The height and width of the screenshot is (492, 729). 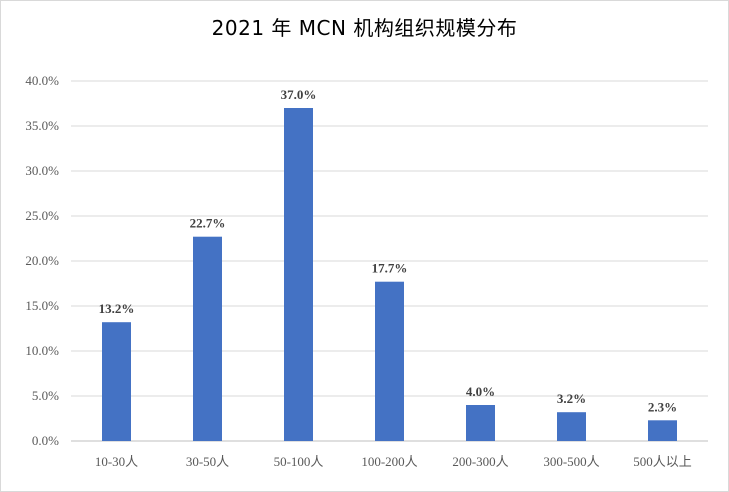 I want to click on data-label: 2.3%, so click(x=662, y=406).